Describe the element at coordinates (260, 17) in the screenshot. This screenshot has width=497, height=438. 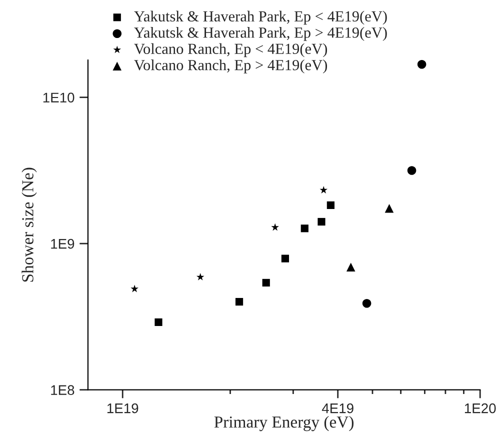
I see `legend-label: Yakutsk & Haverah Park, Ep < 4E19(eV)` at that location.